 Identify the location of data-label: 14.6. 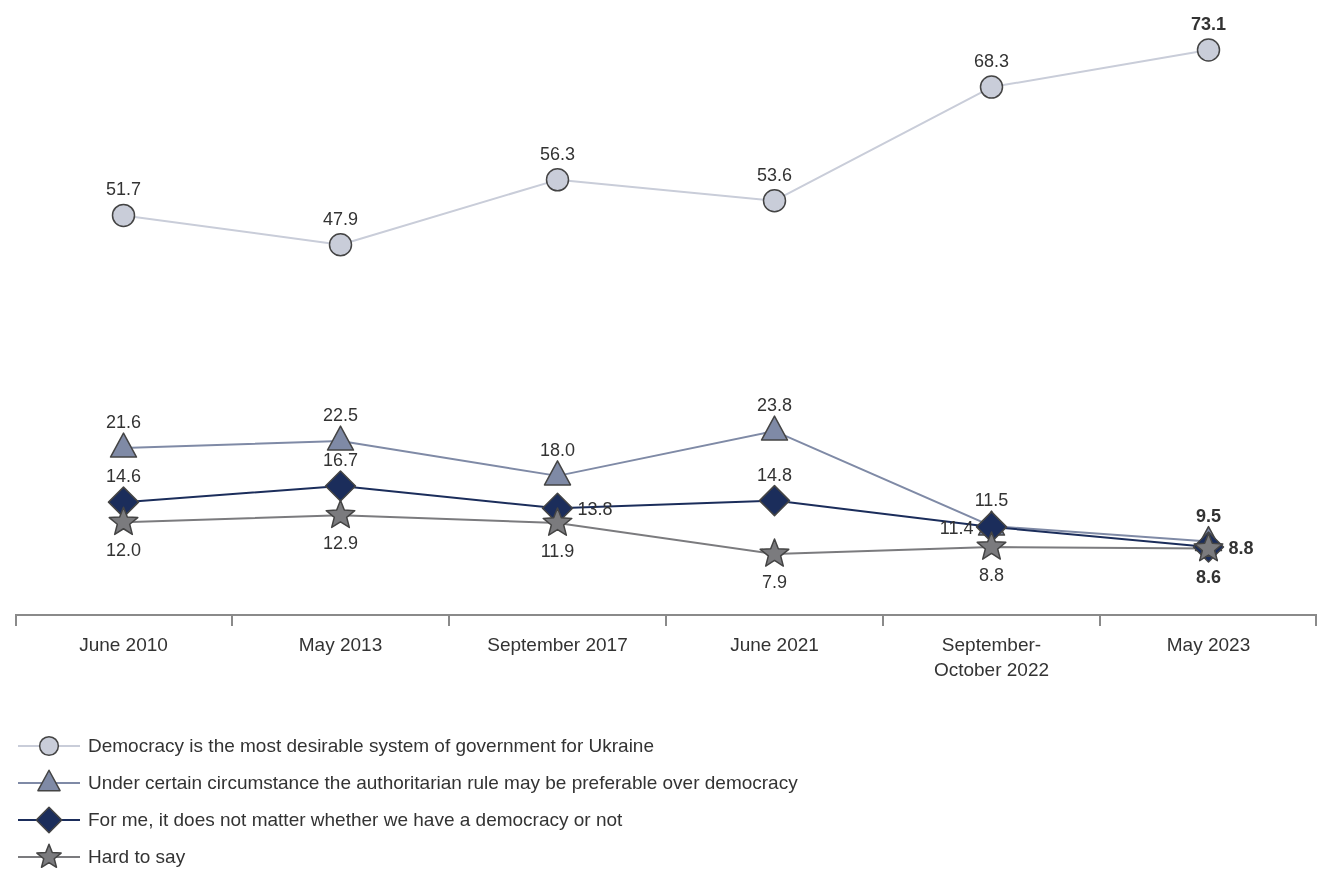
(123, 476).